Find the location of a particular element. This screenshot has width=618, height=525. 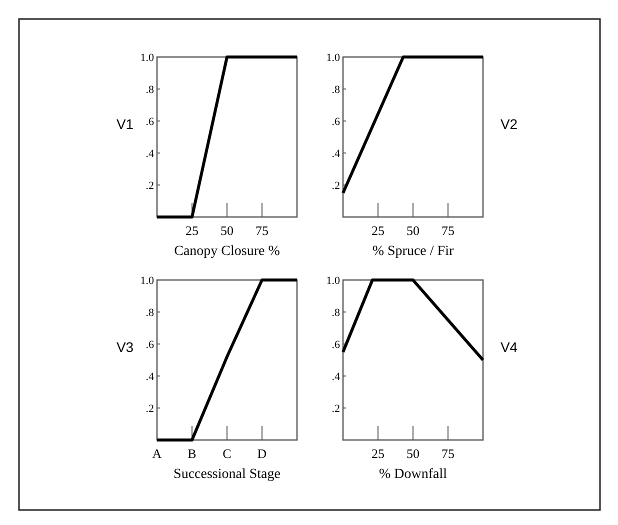

x-axis-title: Canopy Closure % is located at coordinates (227, 251).